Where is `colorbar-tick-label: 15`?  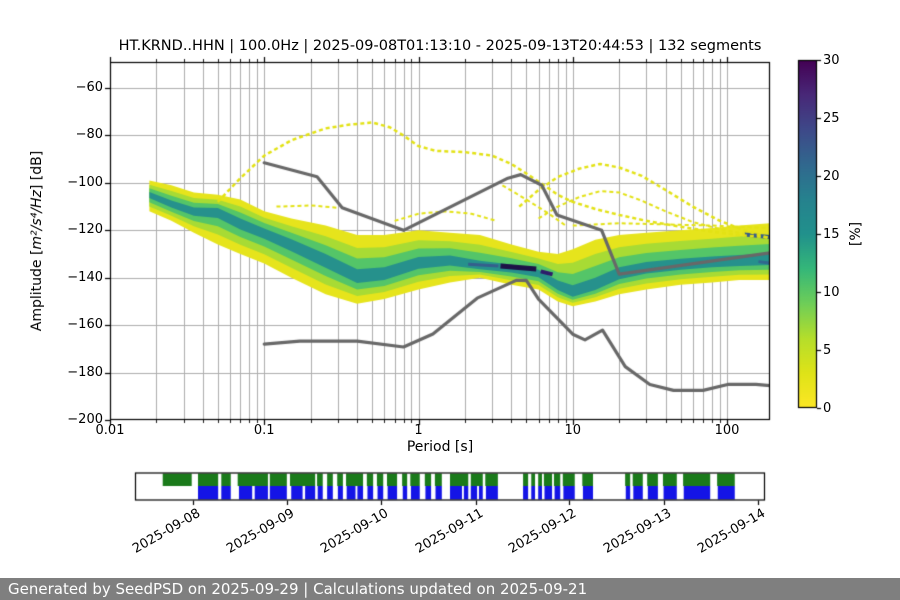
colorbar-tick-label: 15 is located at coordinates (831, 234).